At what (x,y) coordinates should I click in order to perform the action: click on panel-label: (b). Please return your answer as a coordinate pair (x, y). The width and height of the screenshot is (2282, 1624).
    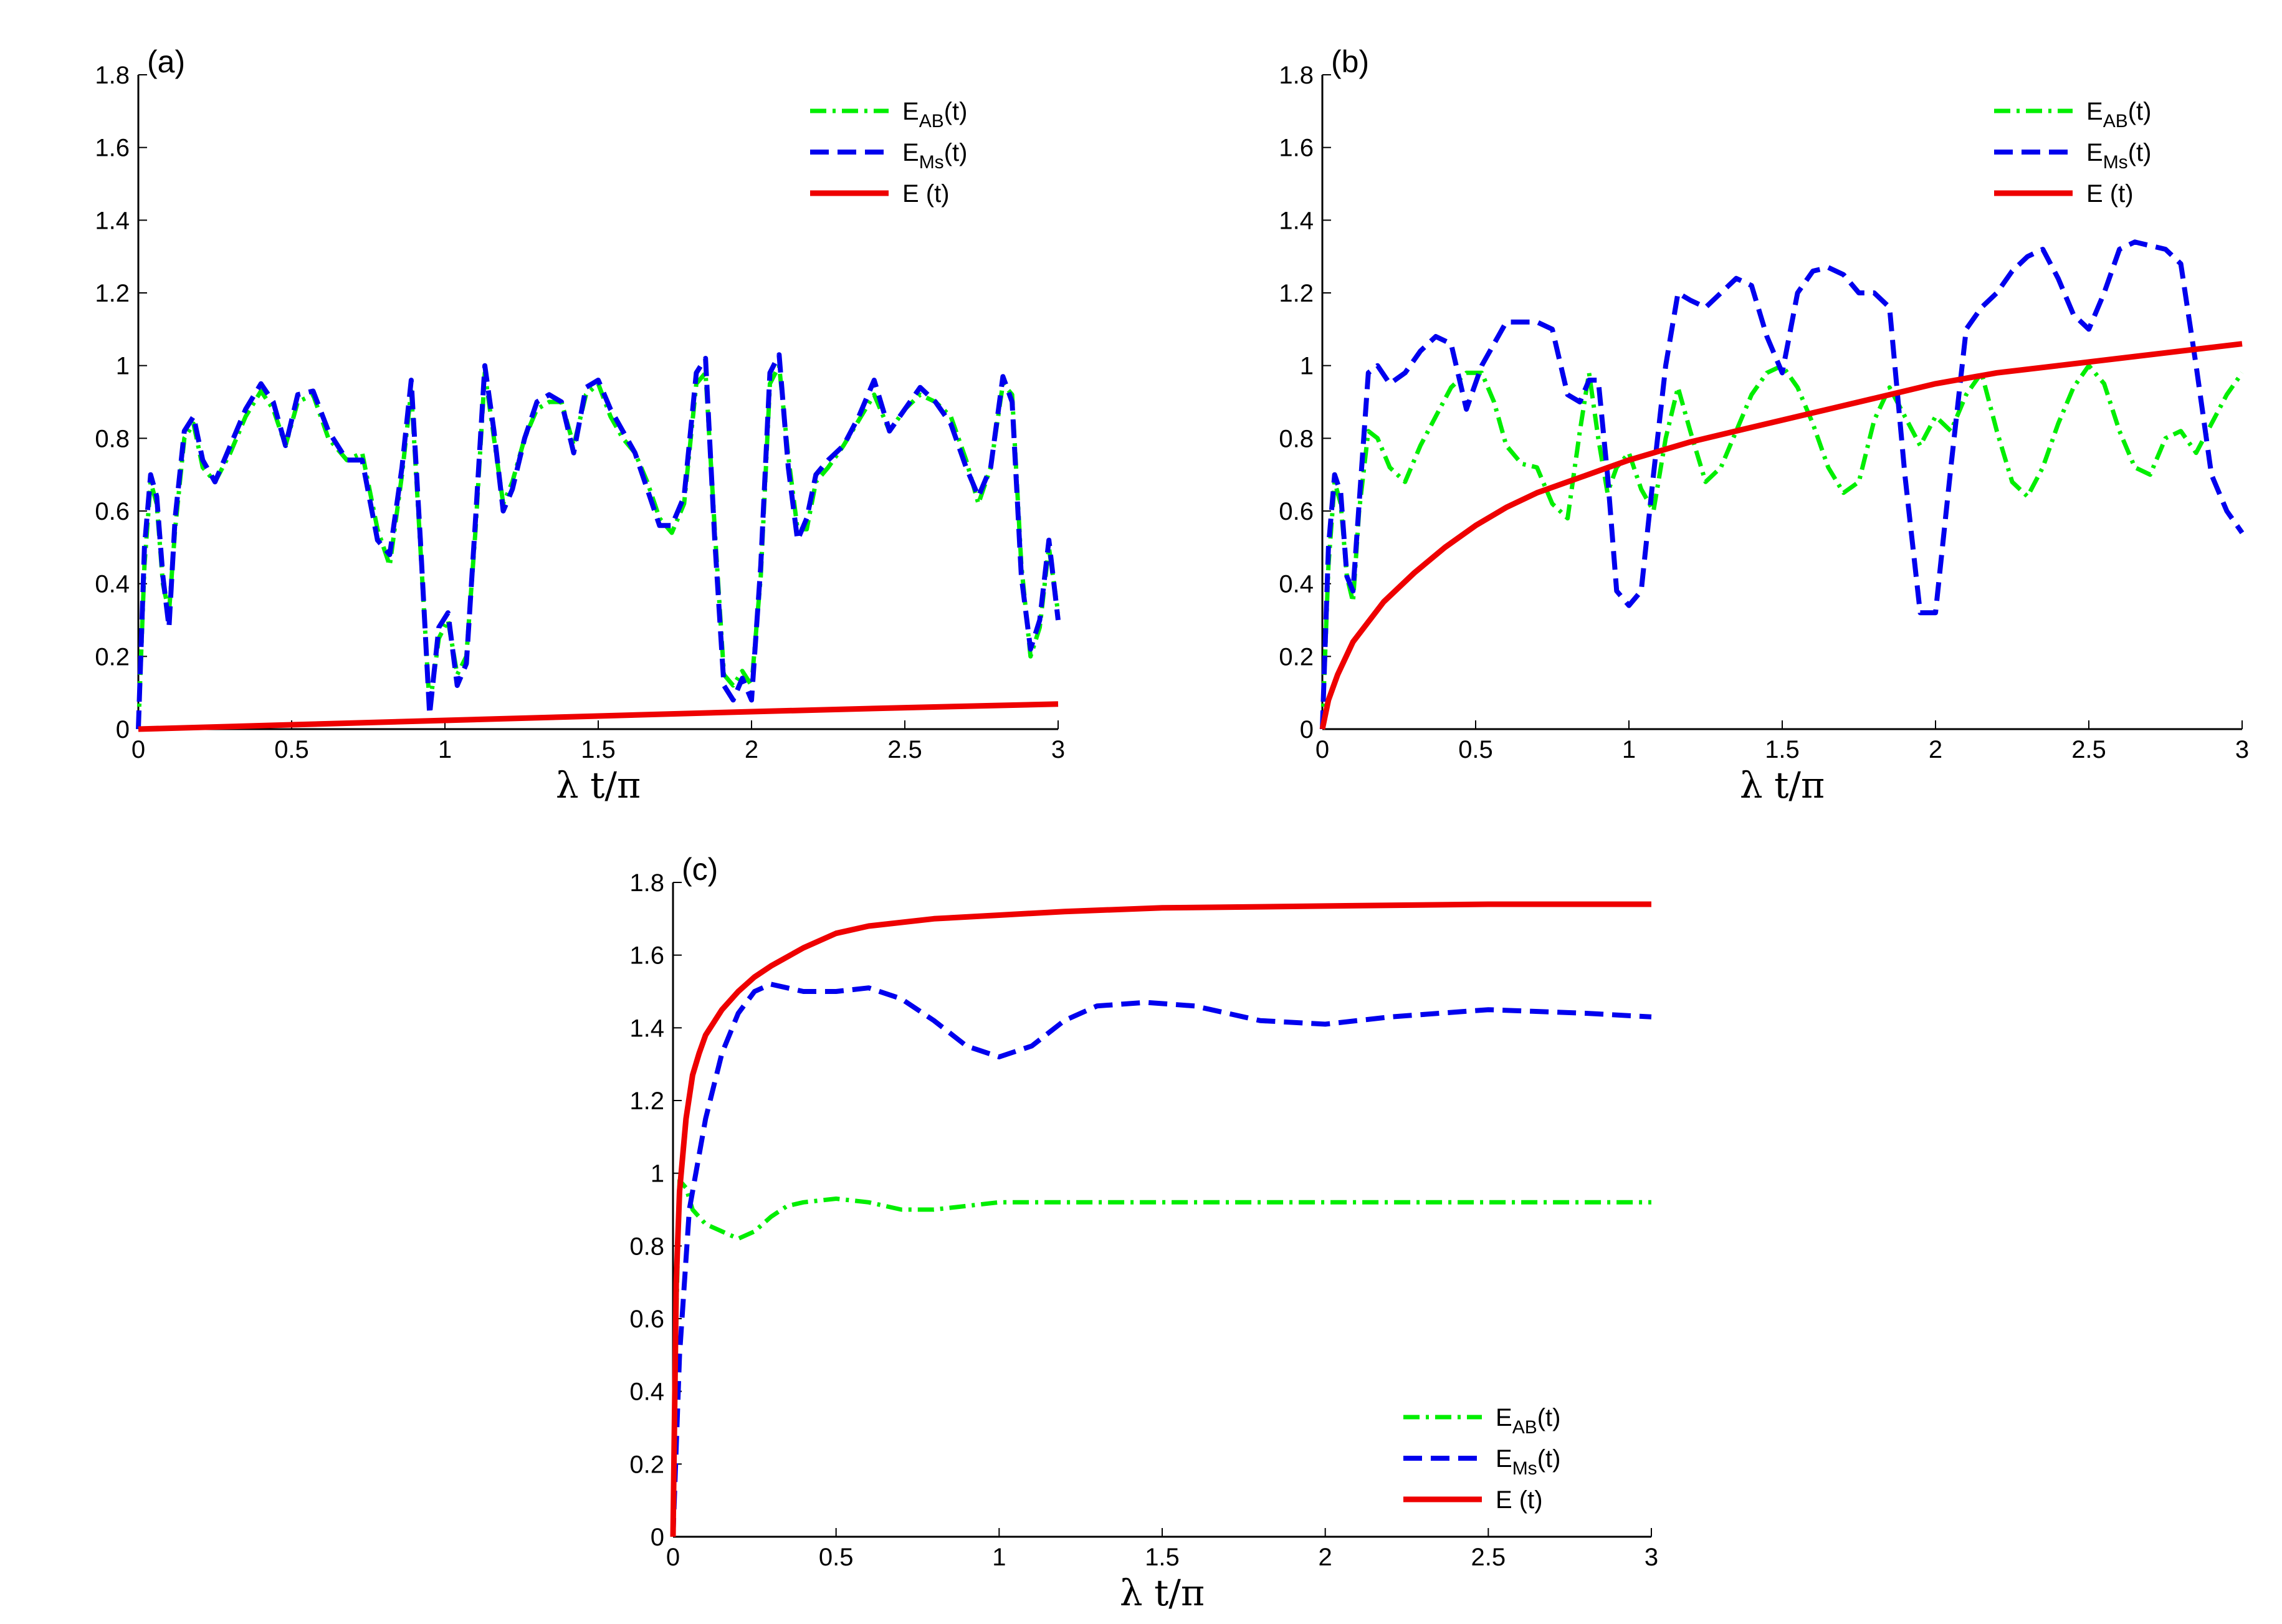
    Looking at the image, I should click on (1350, 61).